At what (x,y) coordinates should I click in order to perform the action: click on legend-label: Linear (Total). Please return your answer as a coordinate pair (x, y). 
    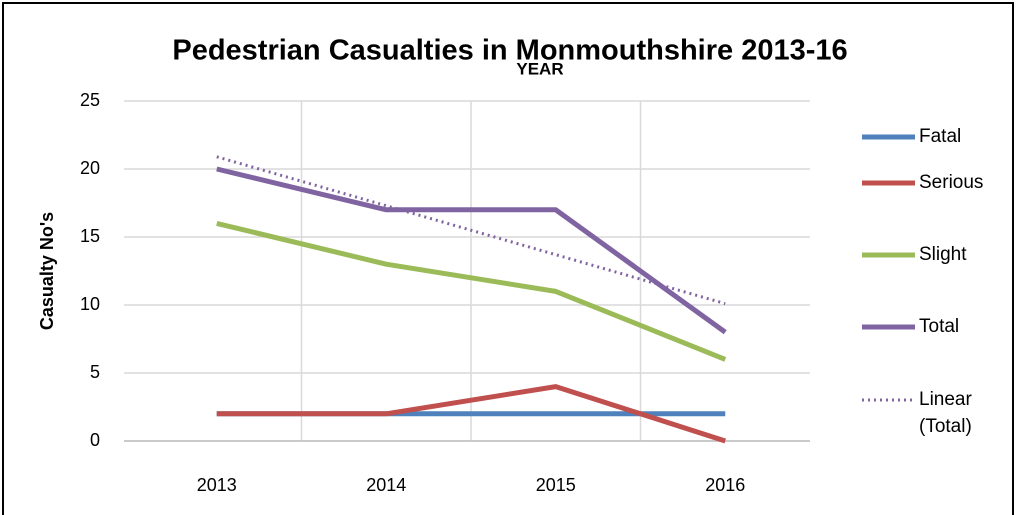
    Looking at the image, I should click on (945, 413).